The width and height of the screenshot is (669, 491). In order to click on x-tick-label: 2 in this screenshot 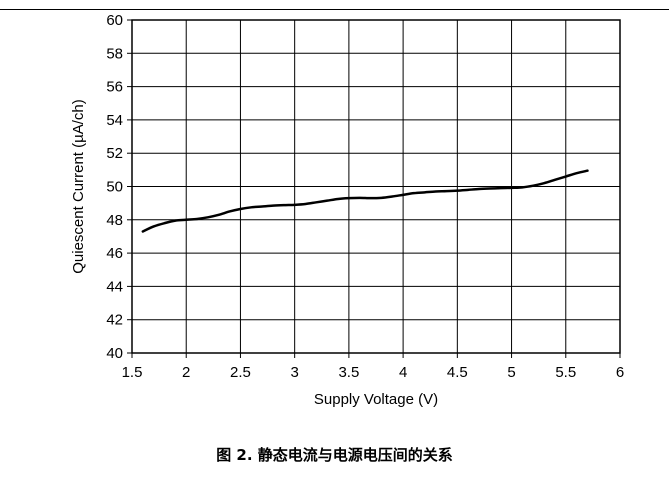, I will do `click(186, 372)`.